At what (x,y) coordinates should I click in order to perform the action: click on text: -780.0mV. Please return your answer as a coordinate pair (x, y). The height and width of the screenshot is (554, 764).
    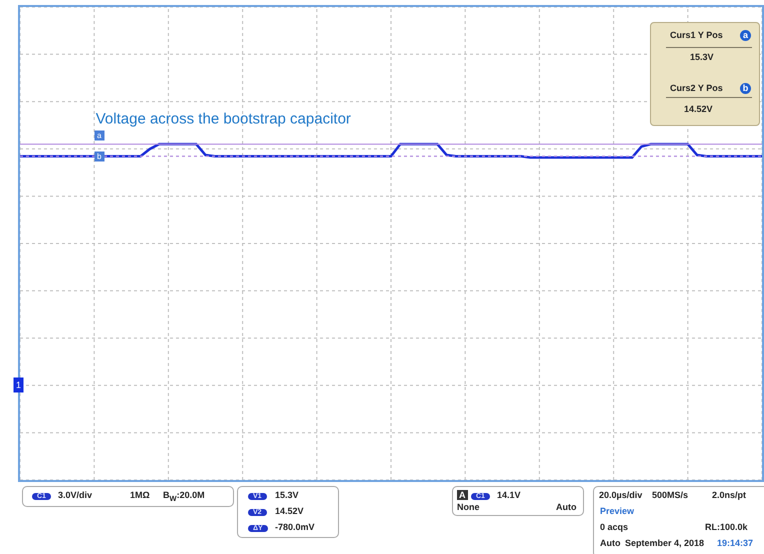
    Looking at the image, I should click on (295, 527).